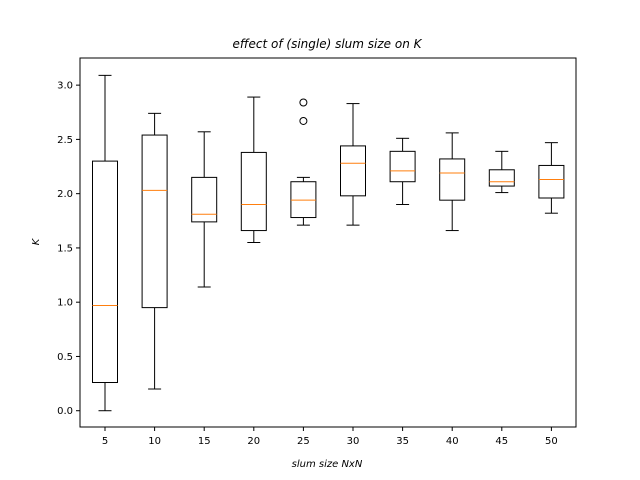  Describe the element at coordinates (327, 44) in the screenshot. I see `chart-title: effect of (single) slum size on K` at that location.